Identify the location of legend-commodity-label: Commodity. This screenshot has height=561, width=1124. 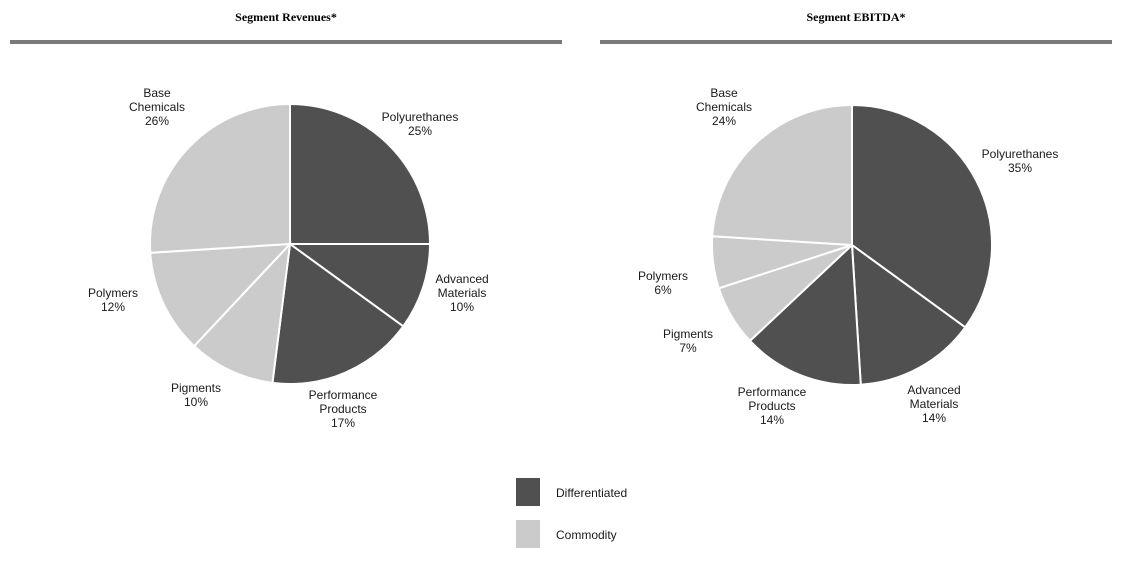
(586, 535).